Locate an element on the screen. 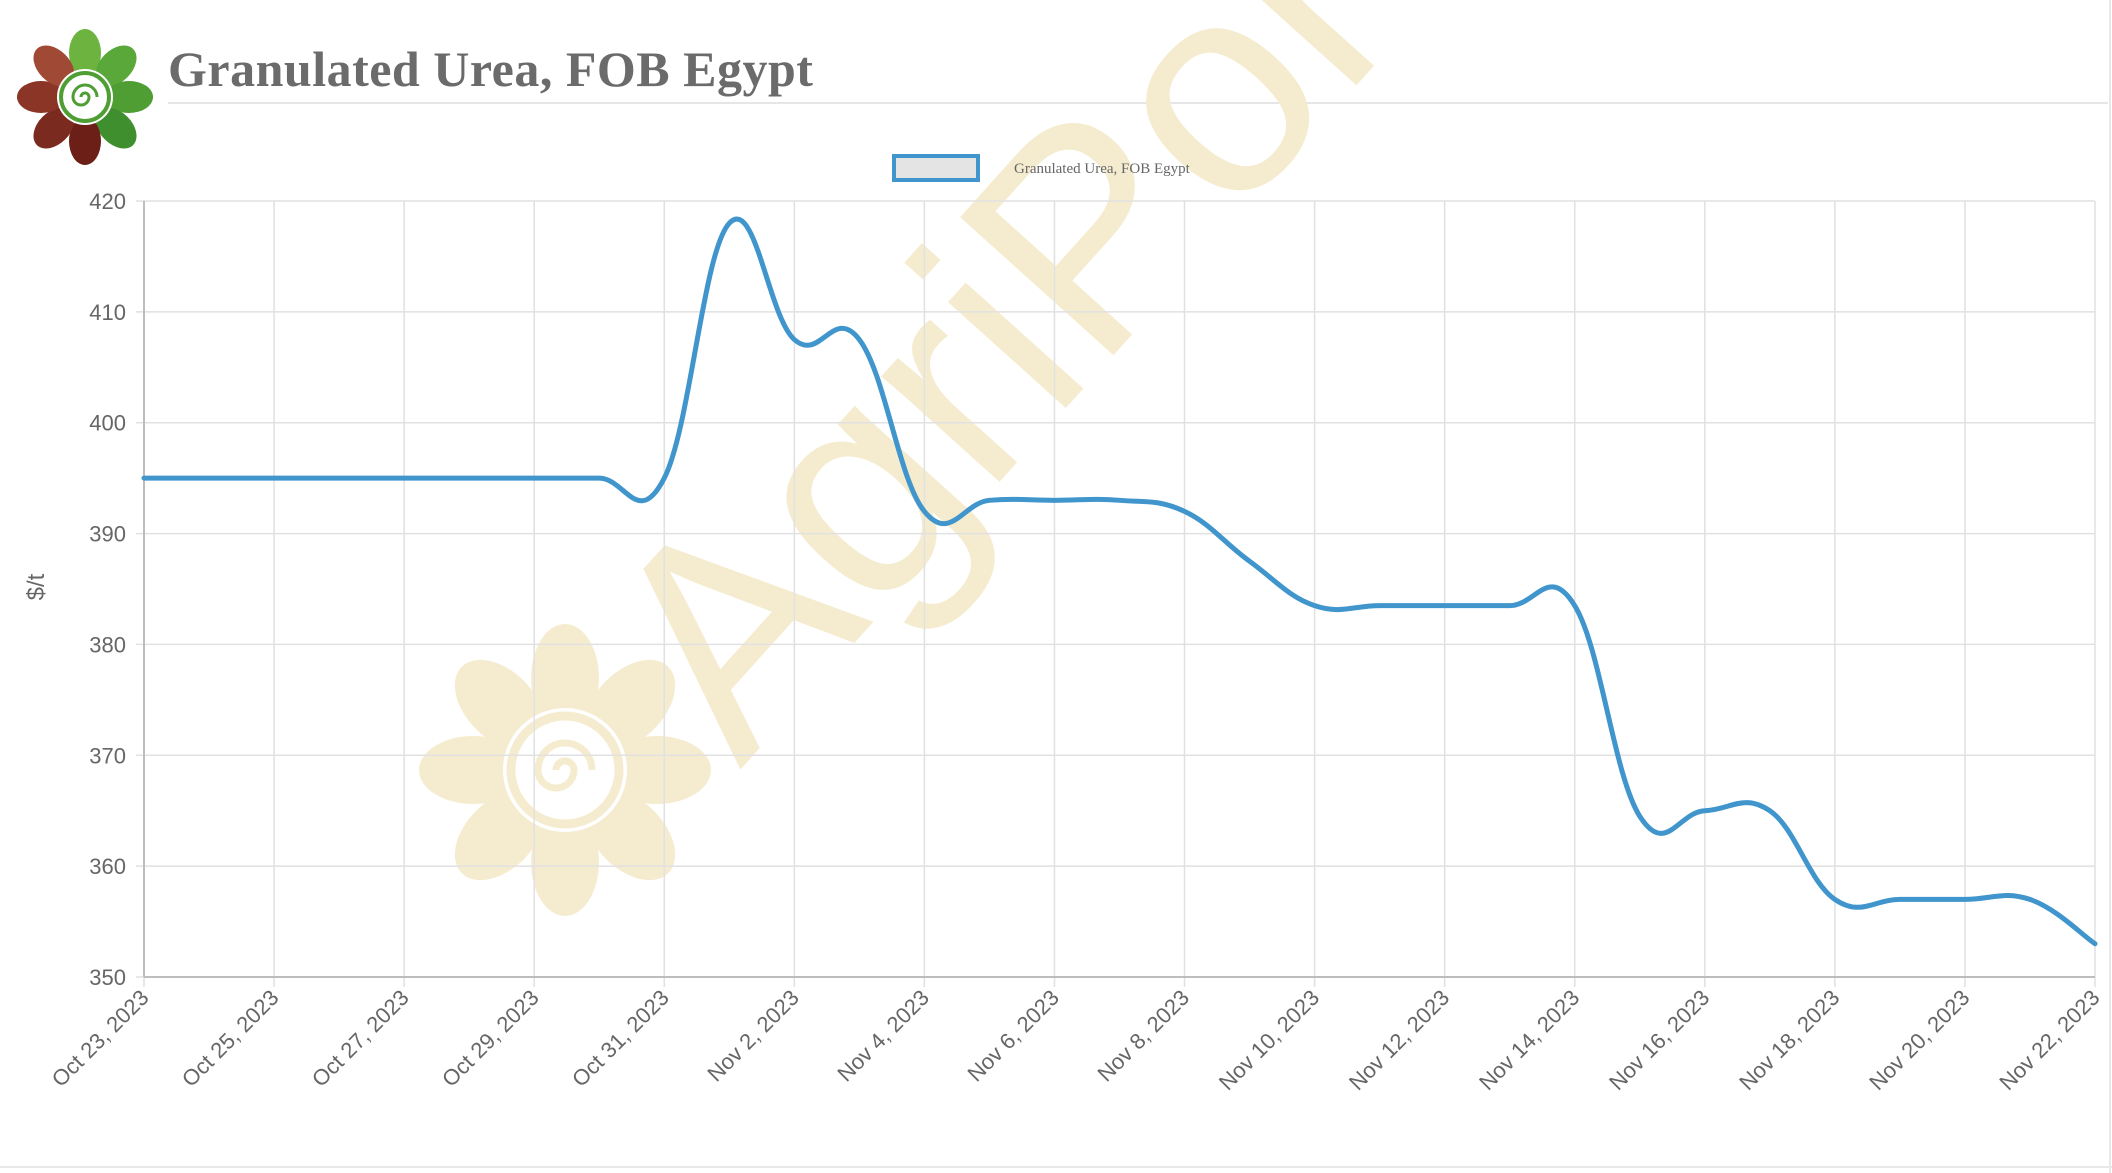 The height and width of the screenshot is (1173, 2112). x-tick-label: Oct 31, 2023 is located at coordinates (620, 1038).